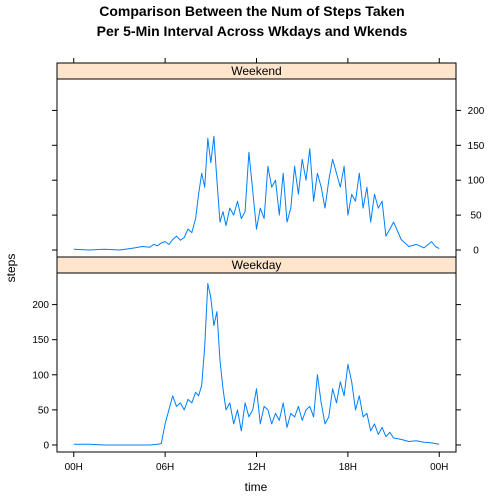 This screenshot has width=504, height=504. What do you see at coordinates (40, 340) in the screenshot?
I see `y-tick-label-weekday-150: 150` at bounding box center [40, 340].